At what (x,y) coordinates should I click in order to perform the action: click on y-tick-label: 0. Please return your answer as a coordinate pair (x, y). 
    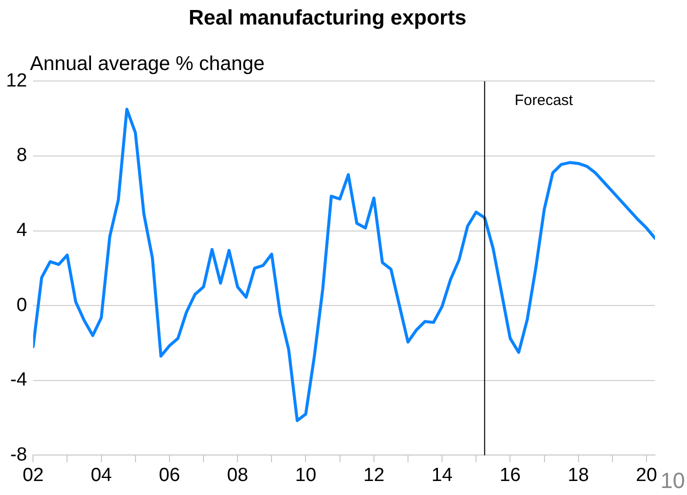
    Looking at the image, I should click on (22, 305).